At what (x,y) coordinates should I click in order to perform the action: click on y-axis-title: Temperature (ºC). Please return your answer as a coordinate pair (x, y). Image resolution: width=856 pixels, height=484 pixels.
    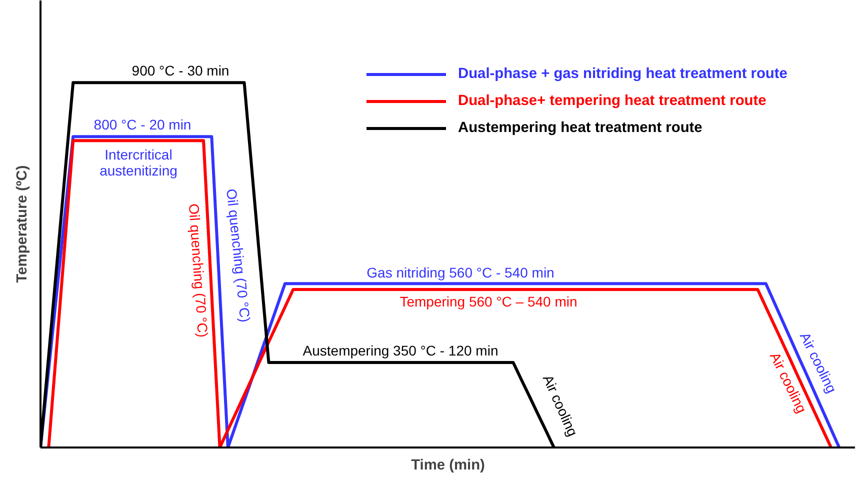
    Looking at the image, I should click on (22, 224).